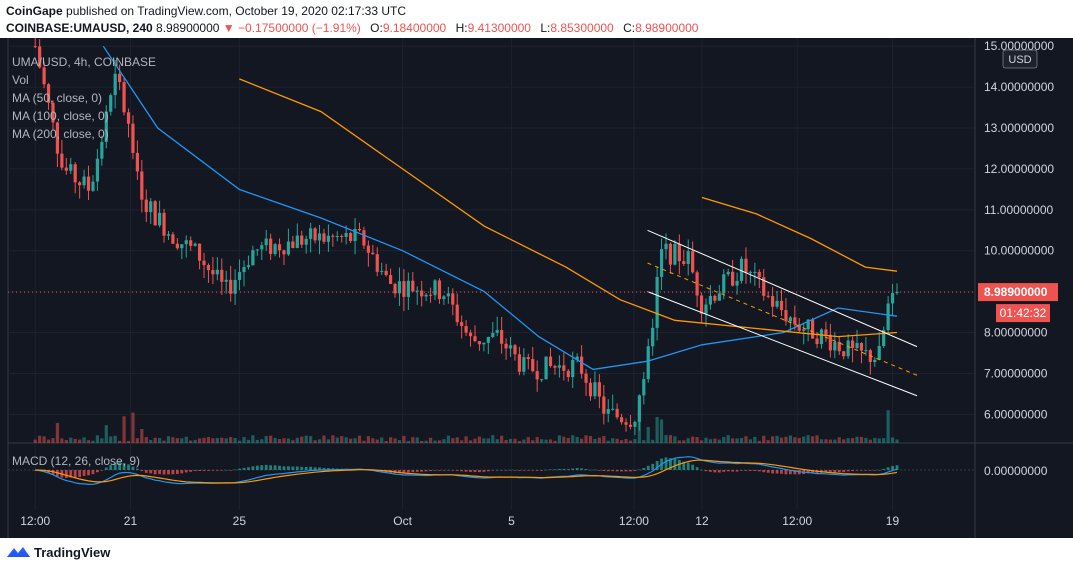 This screenshot has width=1073, height=570. I want to click on descending-channel, so click(782, 313).